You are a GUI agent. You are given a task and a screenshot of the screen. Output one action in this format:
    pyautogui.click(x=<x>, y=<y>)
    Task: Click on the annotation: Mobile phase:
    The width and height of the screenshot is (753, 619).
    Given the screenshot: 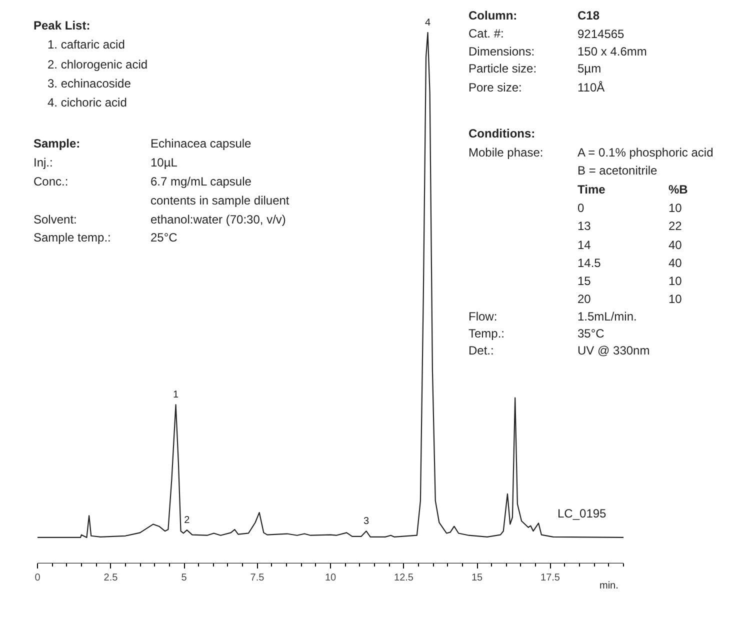 What is the action you would take?
    pyautogui.click(x=506, y=153)
    